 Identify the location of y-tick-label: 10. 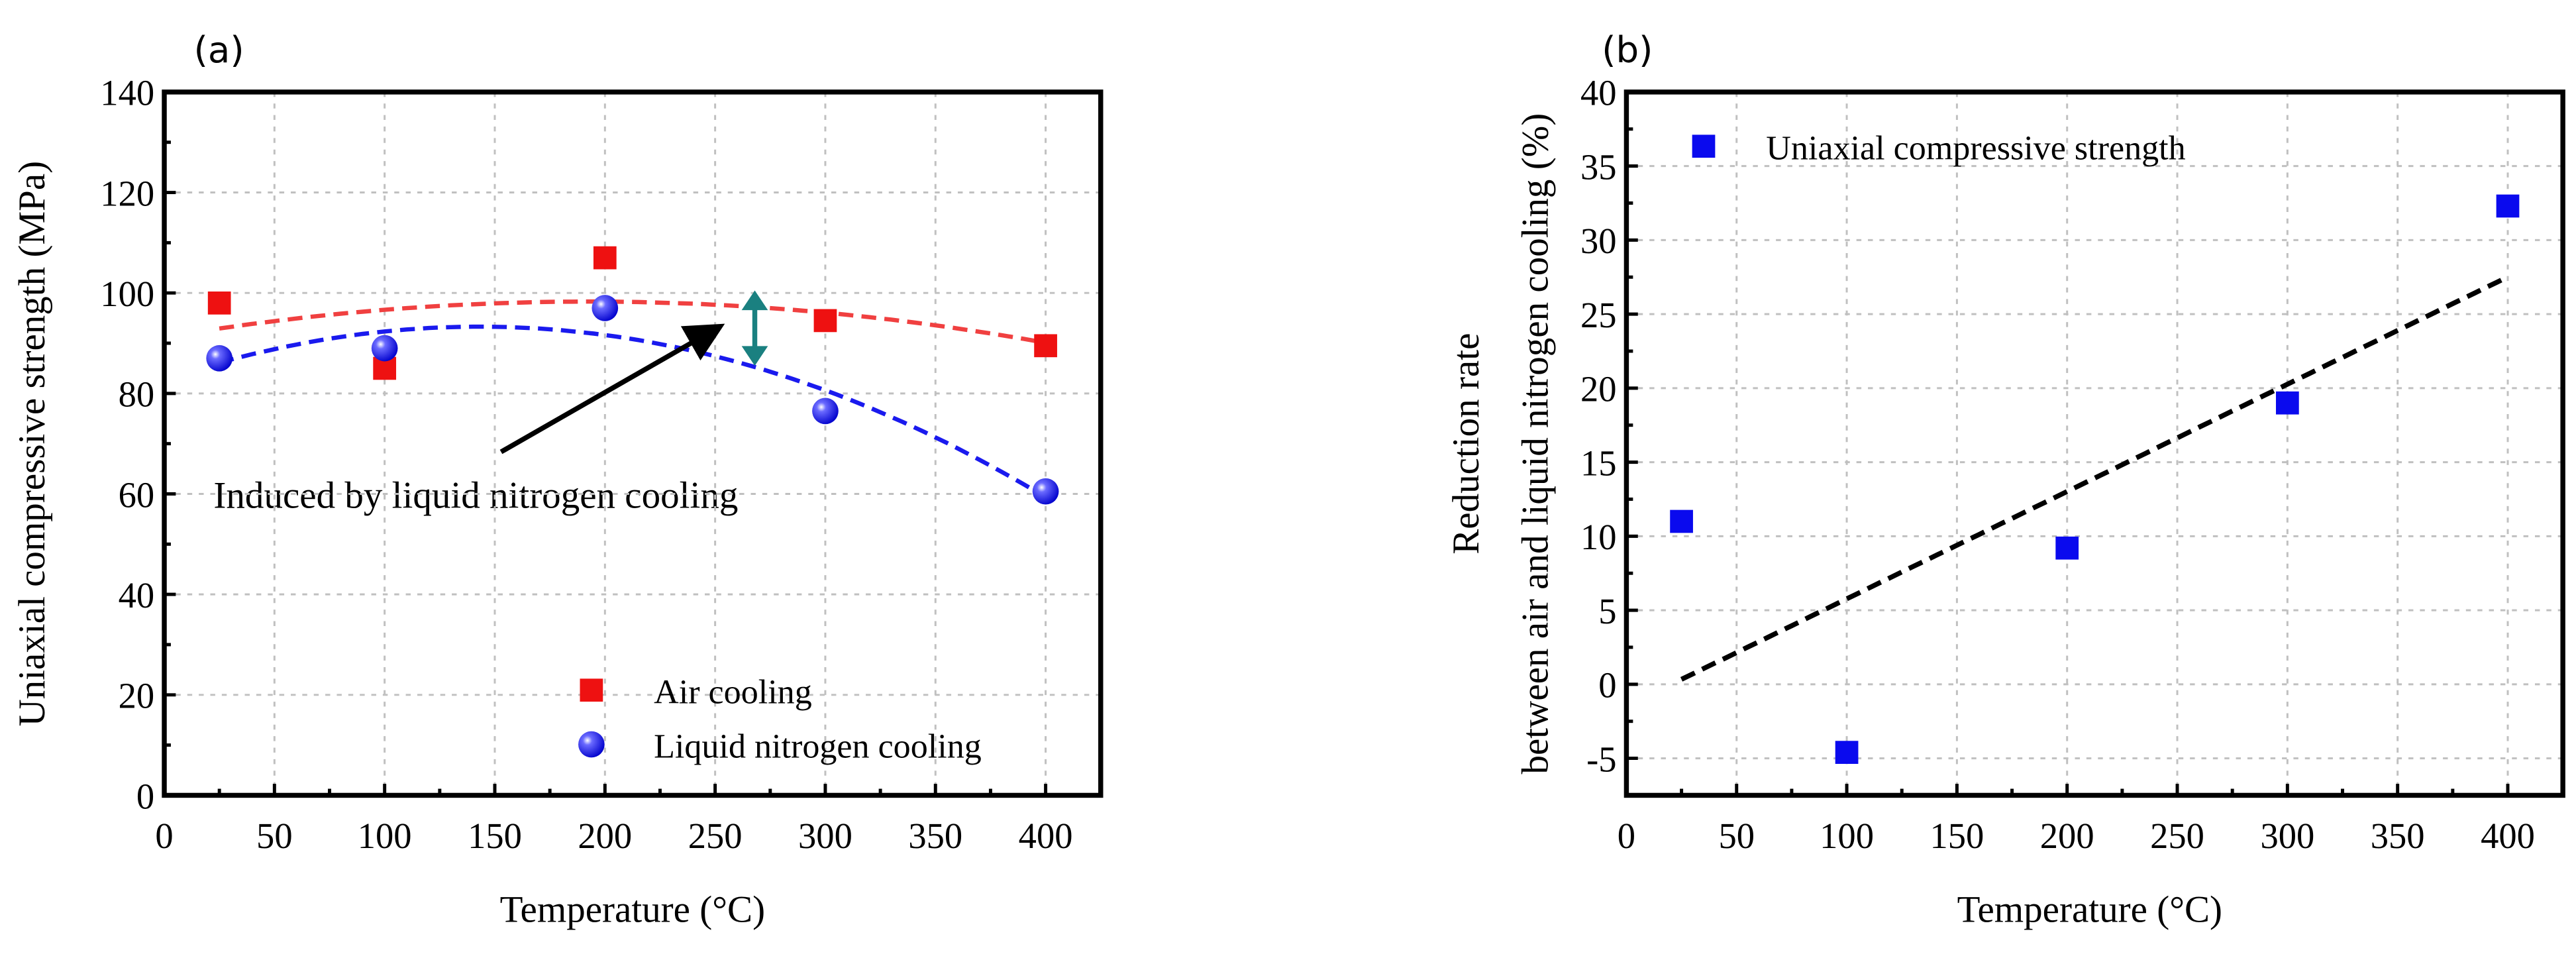
(1598, 537).